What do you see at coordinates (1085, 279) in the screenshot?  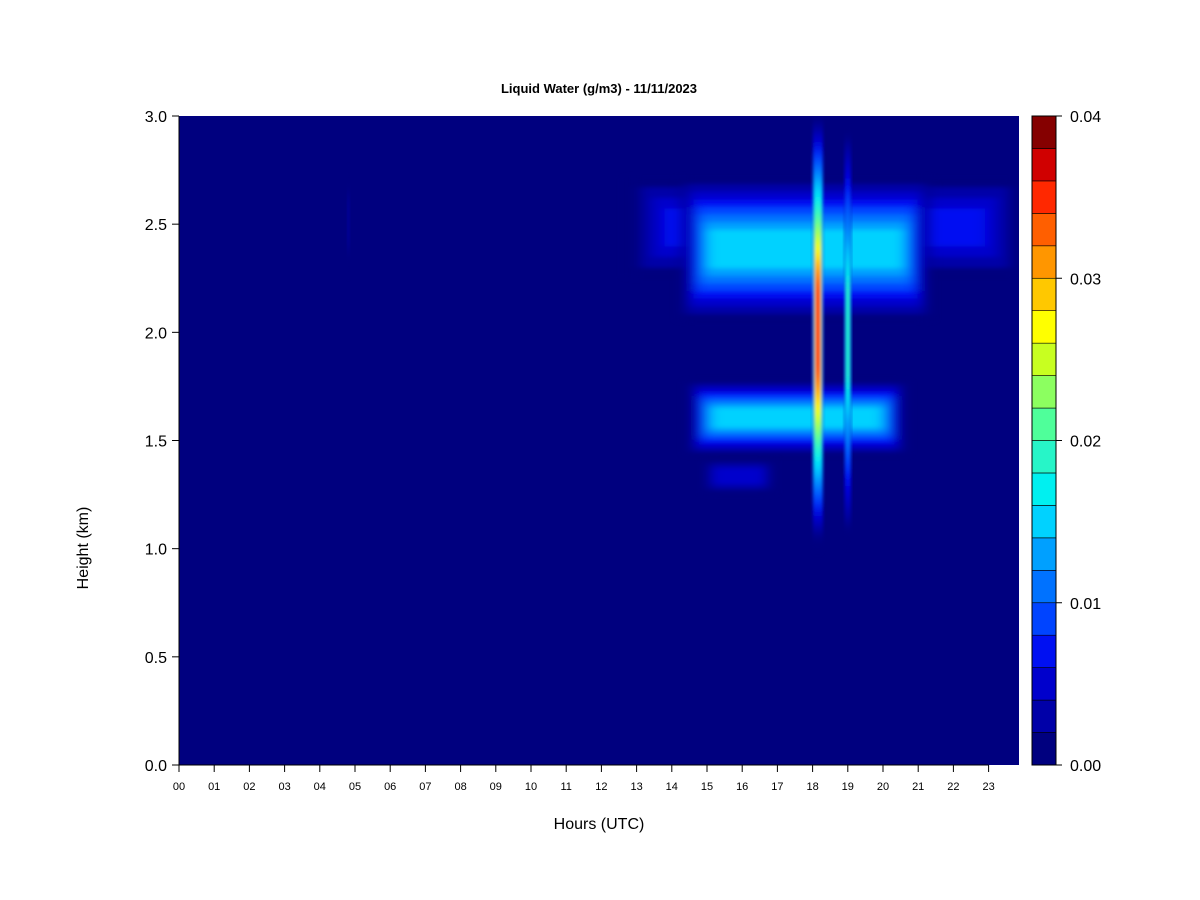 I see `colorbar-tick-label: 0.03` at bounding box center [1085, 279].